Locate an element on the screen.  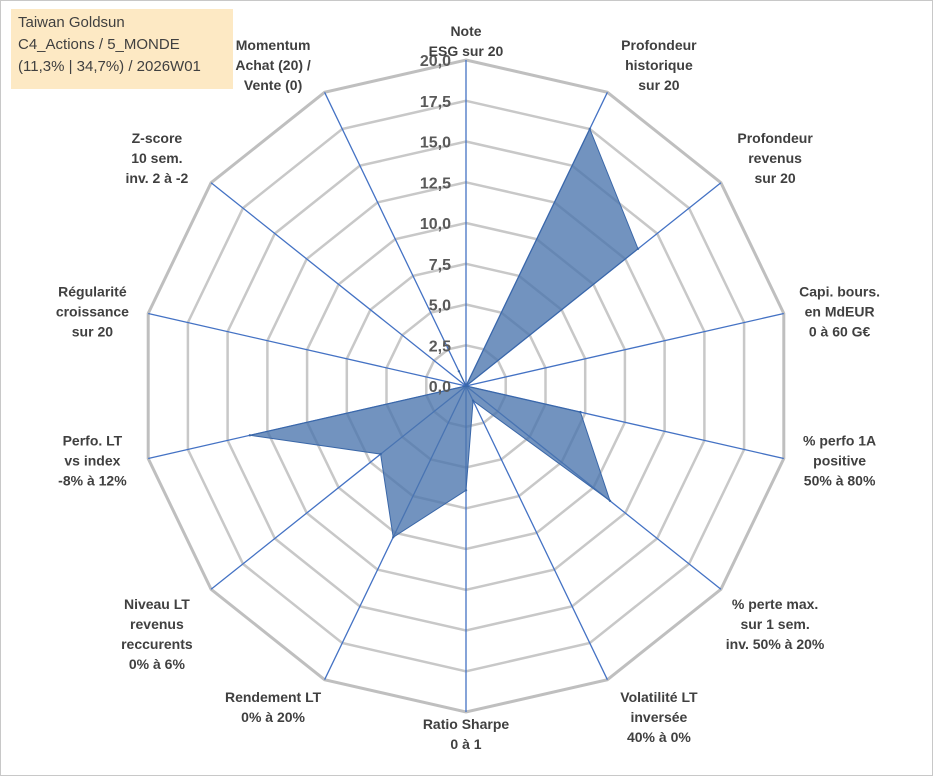
tick-label-4: 10,0 is located at coordinates (435, 224).